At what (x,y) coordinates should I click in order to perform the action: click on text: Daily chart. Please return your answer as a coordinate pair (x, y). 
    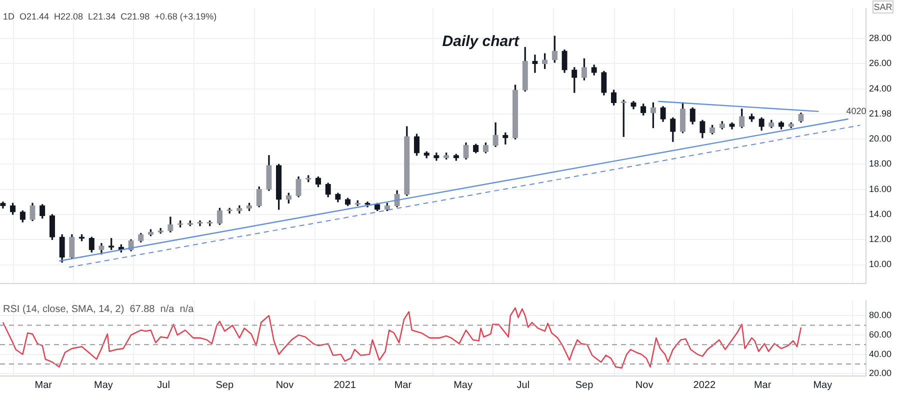
    Looking at the image, I should click on (481, 41).